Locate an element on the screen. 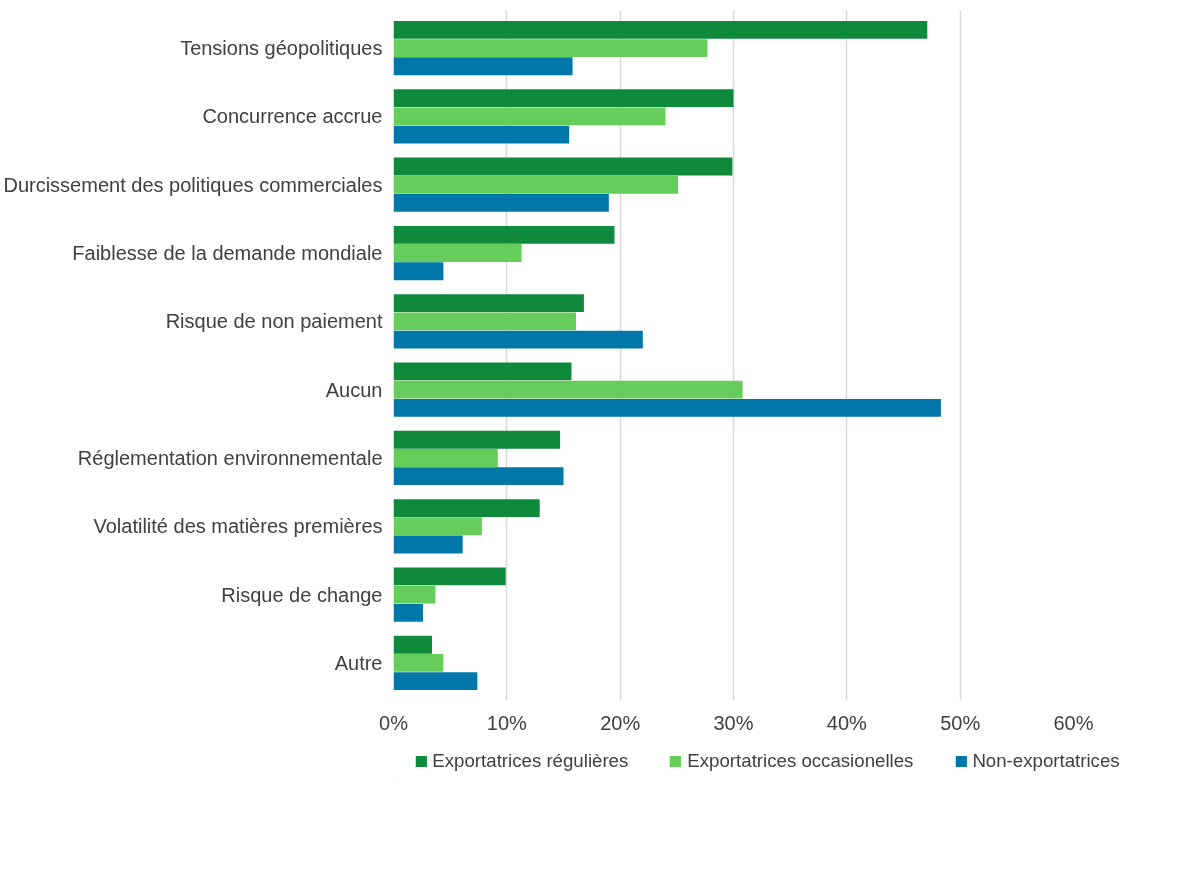  y-tick-label: Risque de non paiement is located at coordinates (274, 321).